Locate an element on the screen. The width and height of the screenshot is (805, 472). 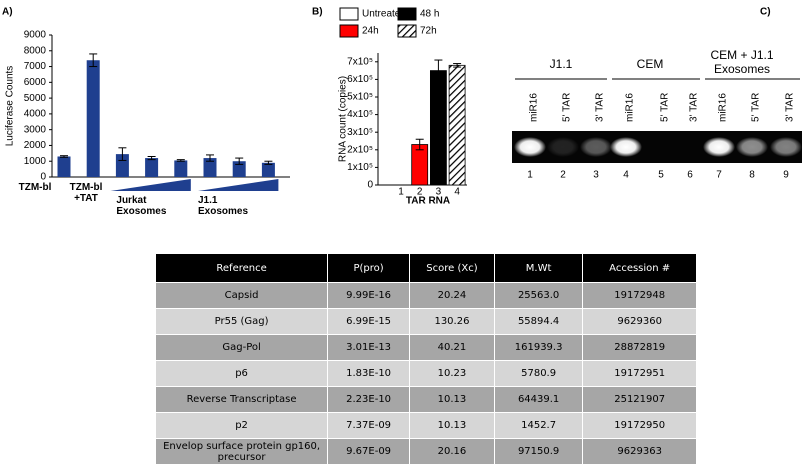
header-cell: Accession # is located at coordinates (639, 268).